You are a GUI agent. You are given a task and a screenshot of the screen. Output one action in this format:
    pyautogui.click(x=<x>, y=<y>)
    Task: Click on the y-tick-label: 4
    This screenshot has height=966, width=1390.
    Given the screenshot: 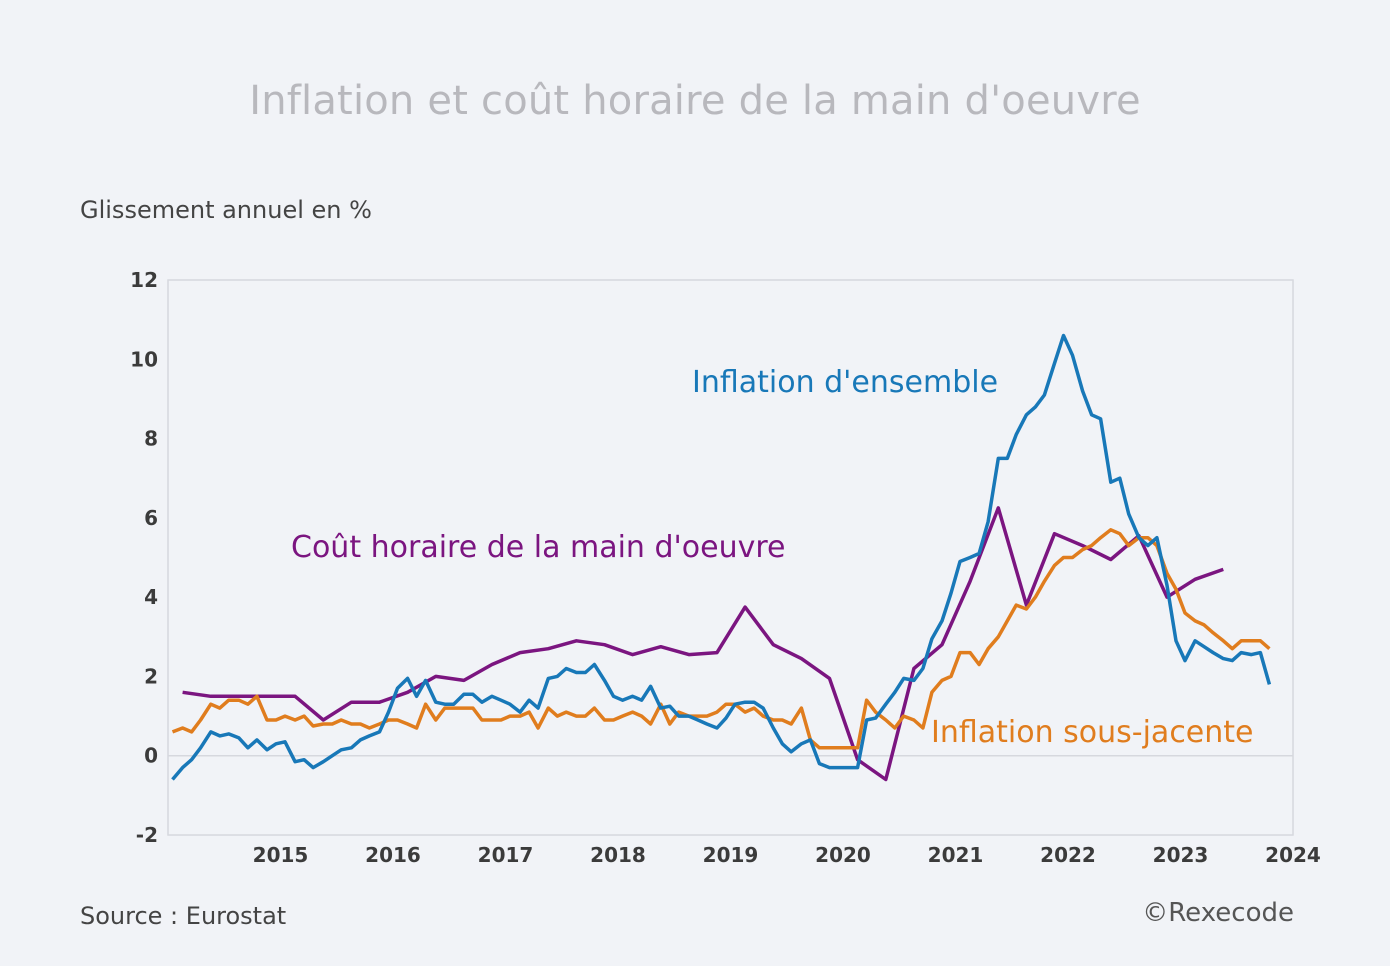 What is the action you would take?
    pyautogui.click(x=151, y=597)
    